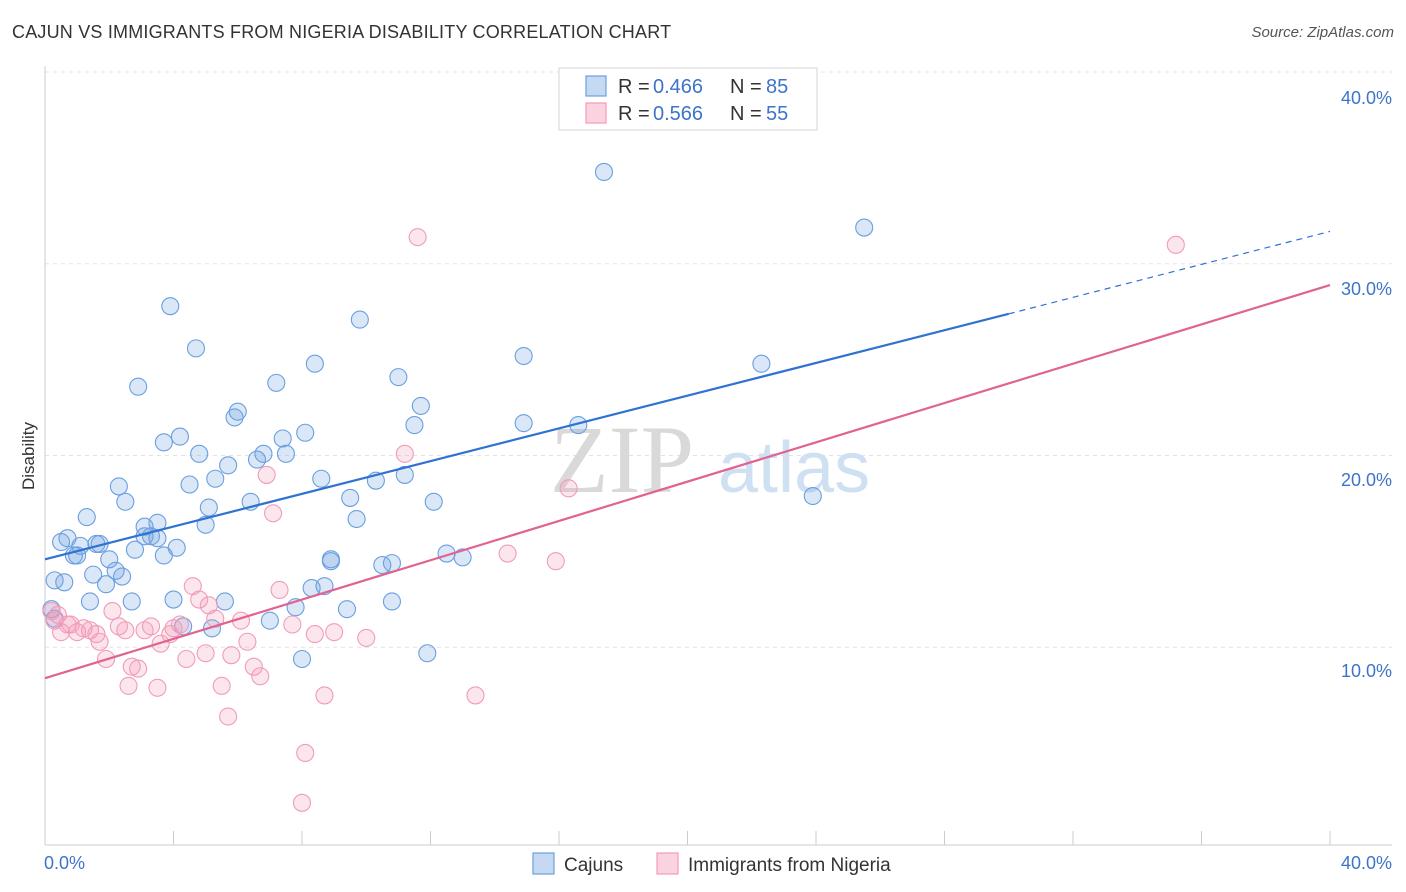  Describe the element at coordinates (777, 87) in the screenshot. I see `legend-n-value-cajuns: 85` at that location.